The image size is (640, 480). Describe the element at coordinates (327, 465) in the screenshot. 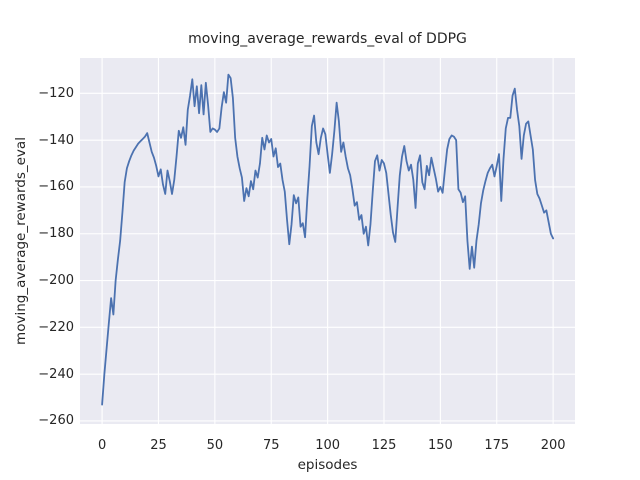

I see `x-axis-label: episodes` at that location.